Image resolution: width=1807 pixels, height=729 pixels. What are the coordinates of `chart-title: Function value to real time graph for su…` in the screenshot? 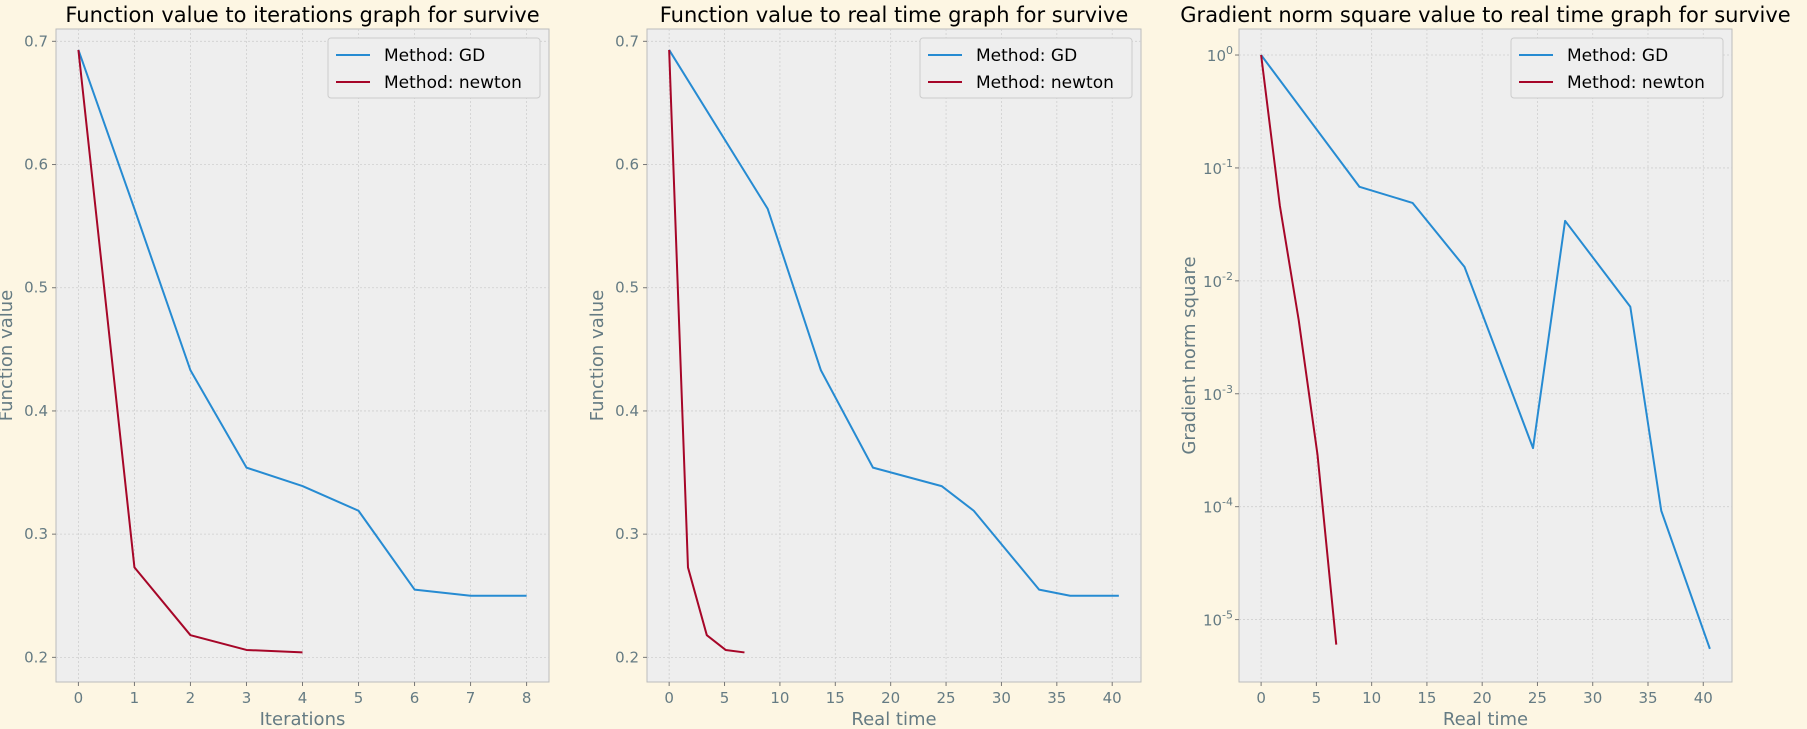 It's located at (894, 15).